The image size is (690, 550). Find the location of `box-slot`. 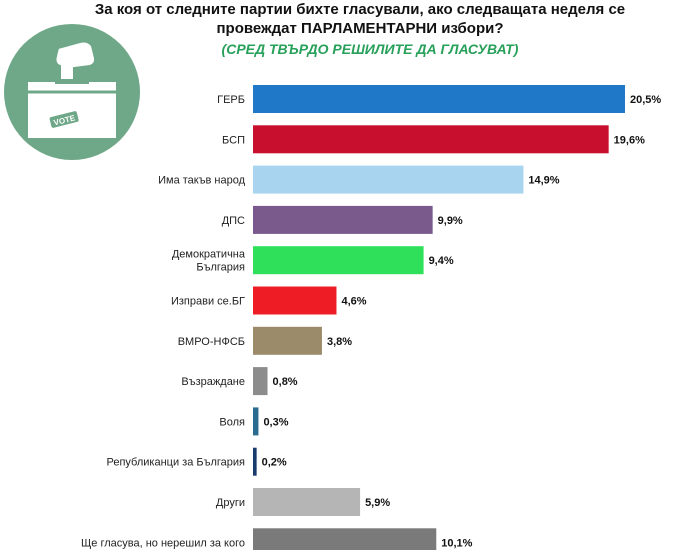

box-slot is located at coordinates (72, 82).